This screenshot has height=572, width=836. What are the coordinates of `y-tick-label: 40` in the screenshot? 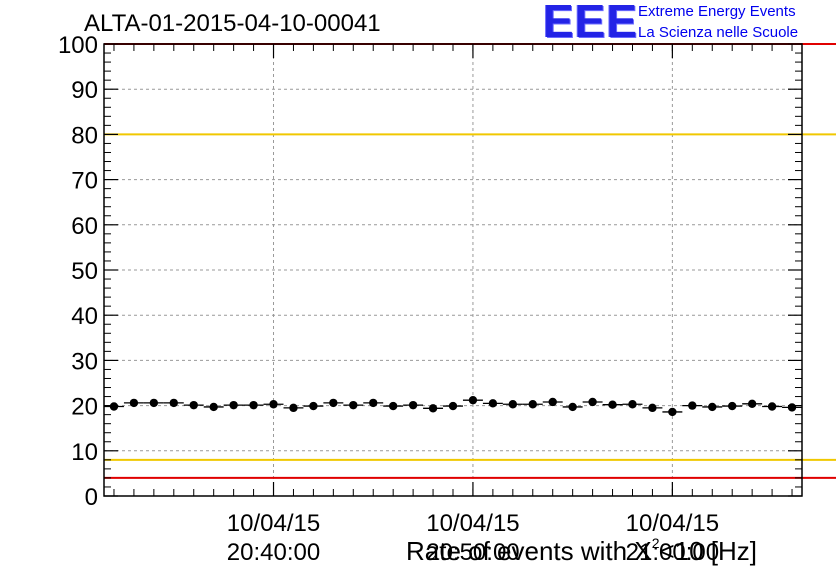 It's located at (84, 316).